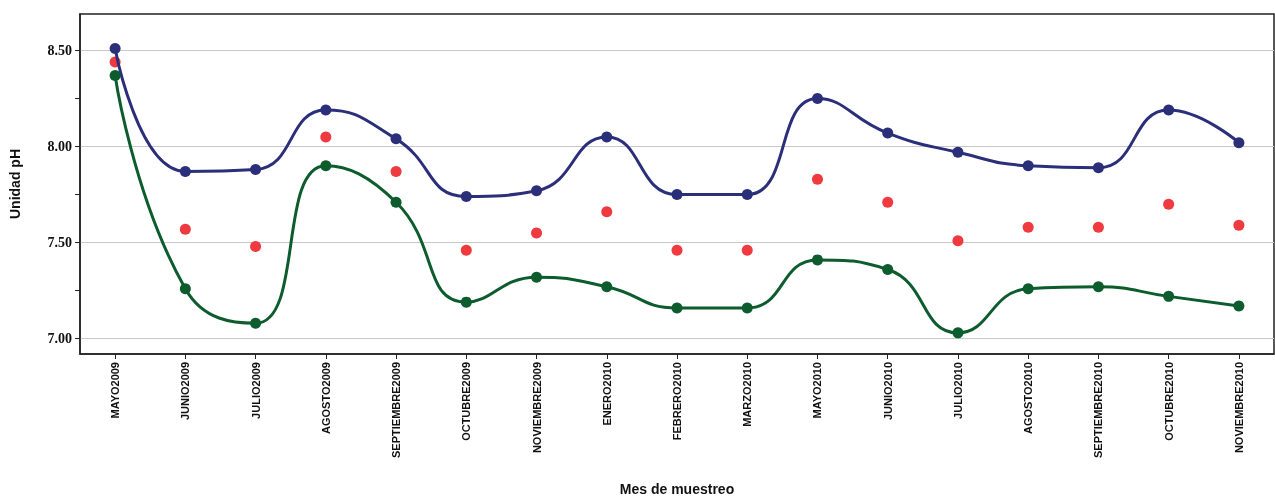 The width and height of the screenshot is (1275, 501). Describe the element at coordinates (1238, 408) in the screenshot. I see `x-tick-label: NOVIEMBRE2010` at that location.